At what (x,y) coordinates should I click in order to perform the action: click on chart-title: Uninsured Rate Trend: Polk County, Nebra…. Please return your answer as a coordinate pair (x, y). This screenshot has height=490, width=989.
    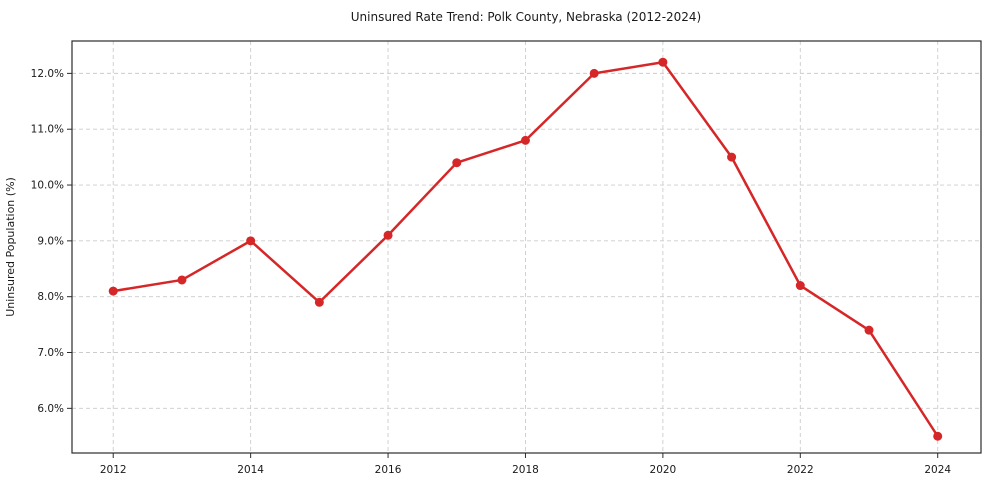
    Looking at the image, I should click on (526, 17).